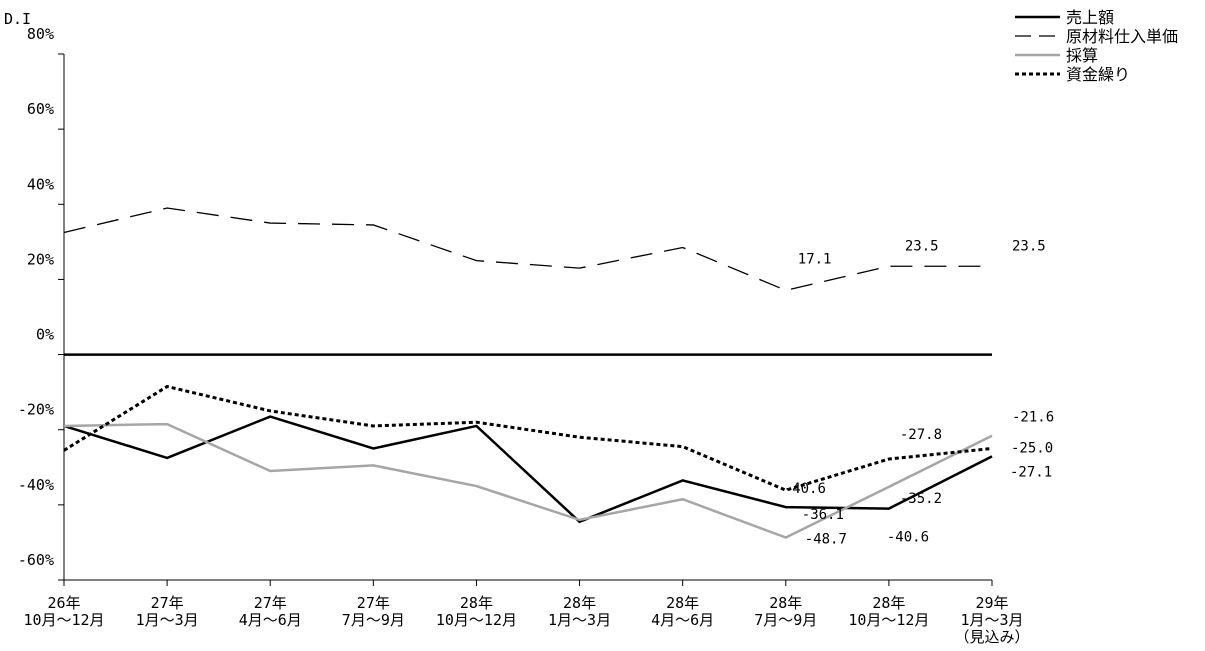  Describe the element at coordinates (1033, 418) in the screenshot. I see `data-label: -21.6` at that location.